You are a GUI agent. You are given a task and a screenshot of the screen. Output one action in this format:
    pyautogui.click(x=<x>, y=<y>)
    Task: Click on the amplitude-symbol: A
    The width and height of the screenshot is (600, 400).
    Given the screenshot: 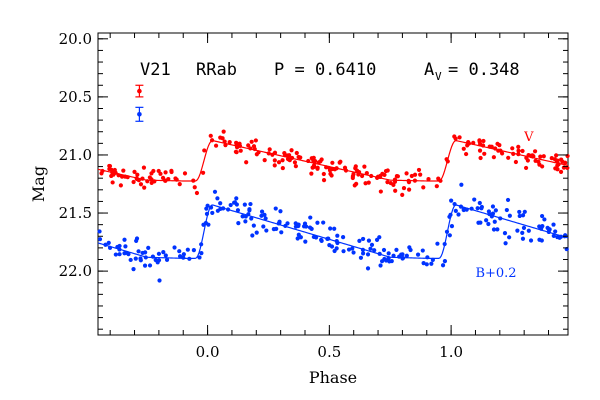 What is the action you would take?
    pyautogui.click(x=429, y=70)
    